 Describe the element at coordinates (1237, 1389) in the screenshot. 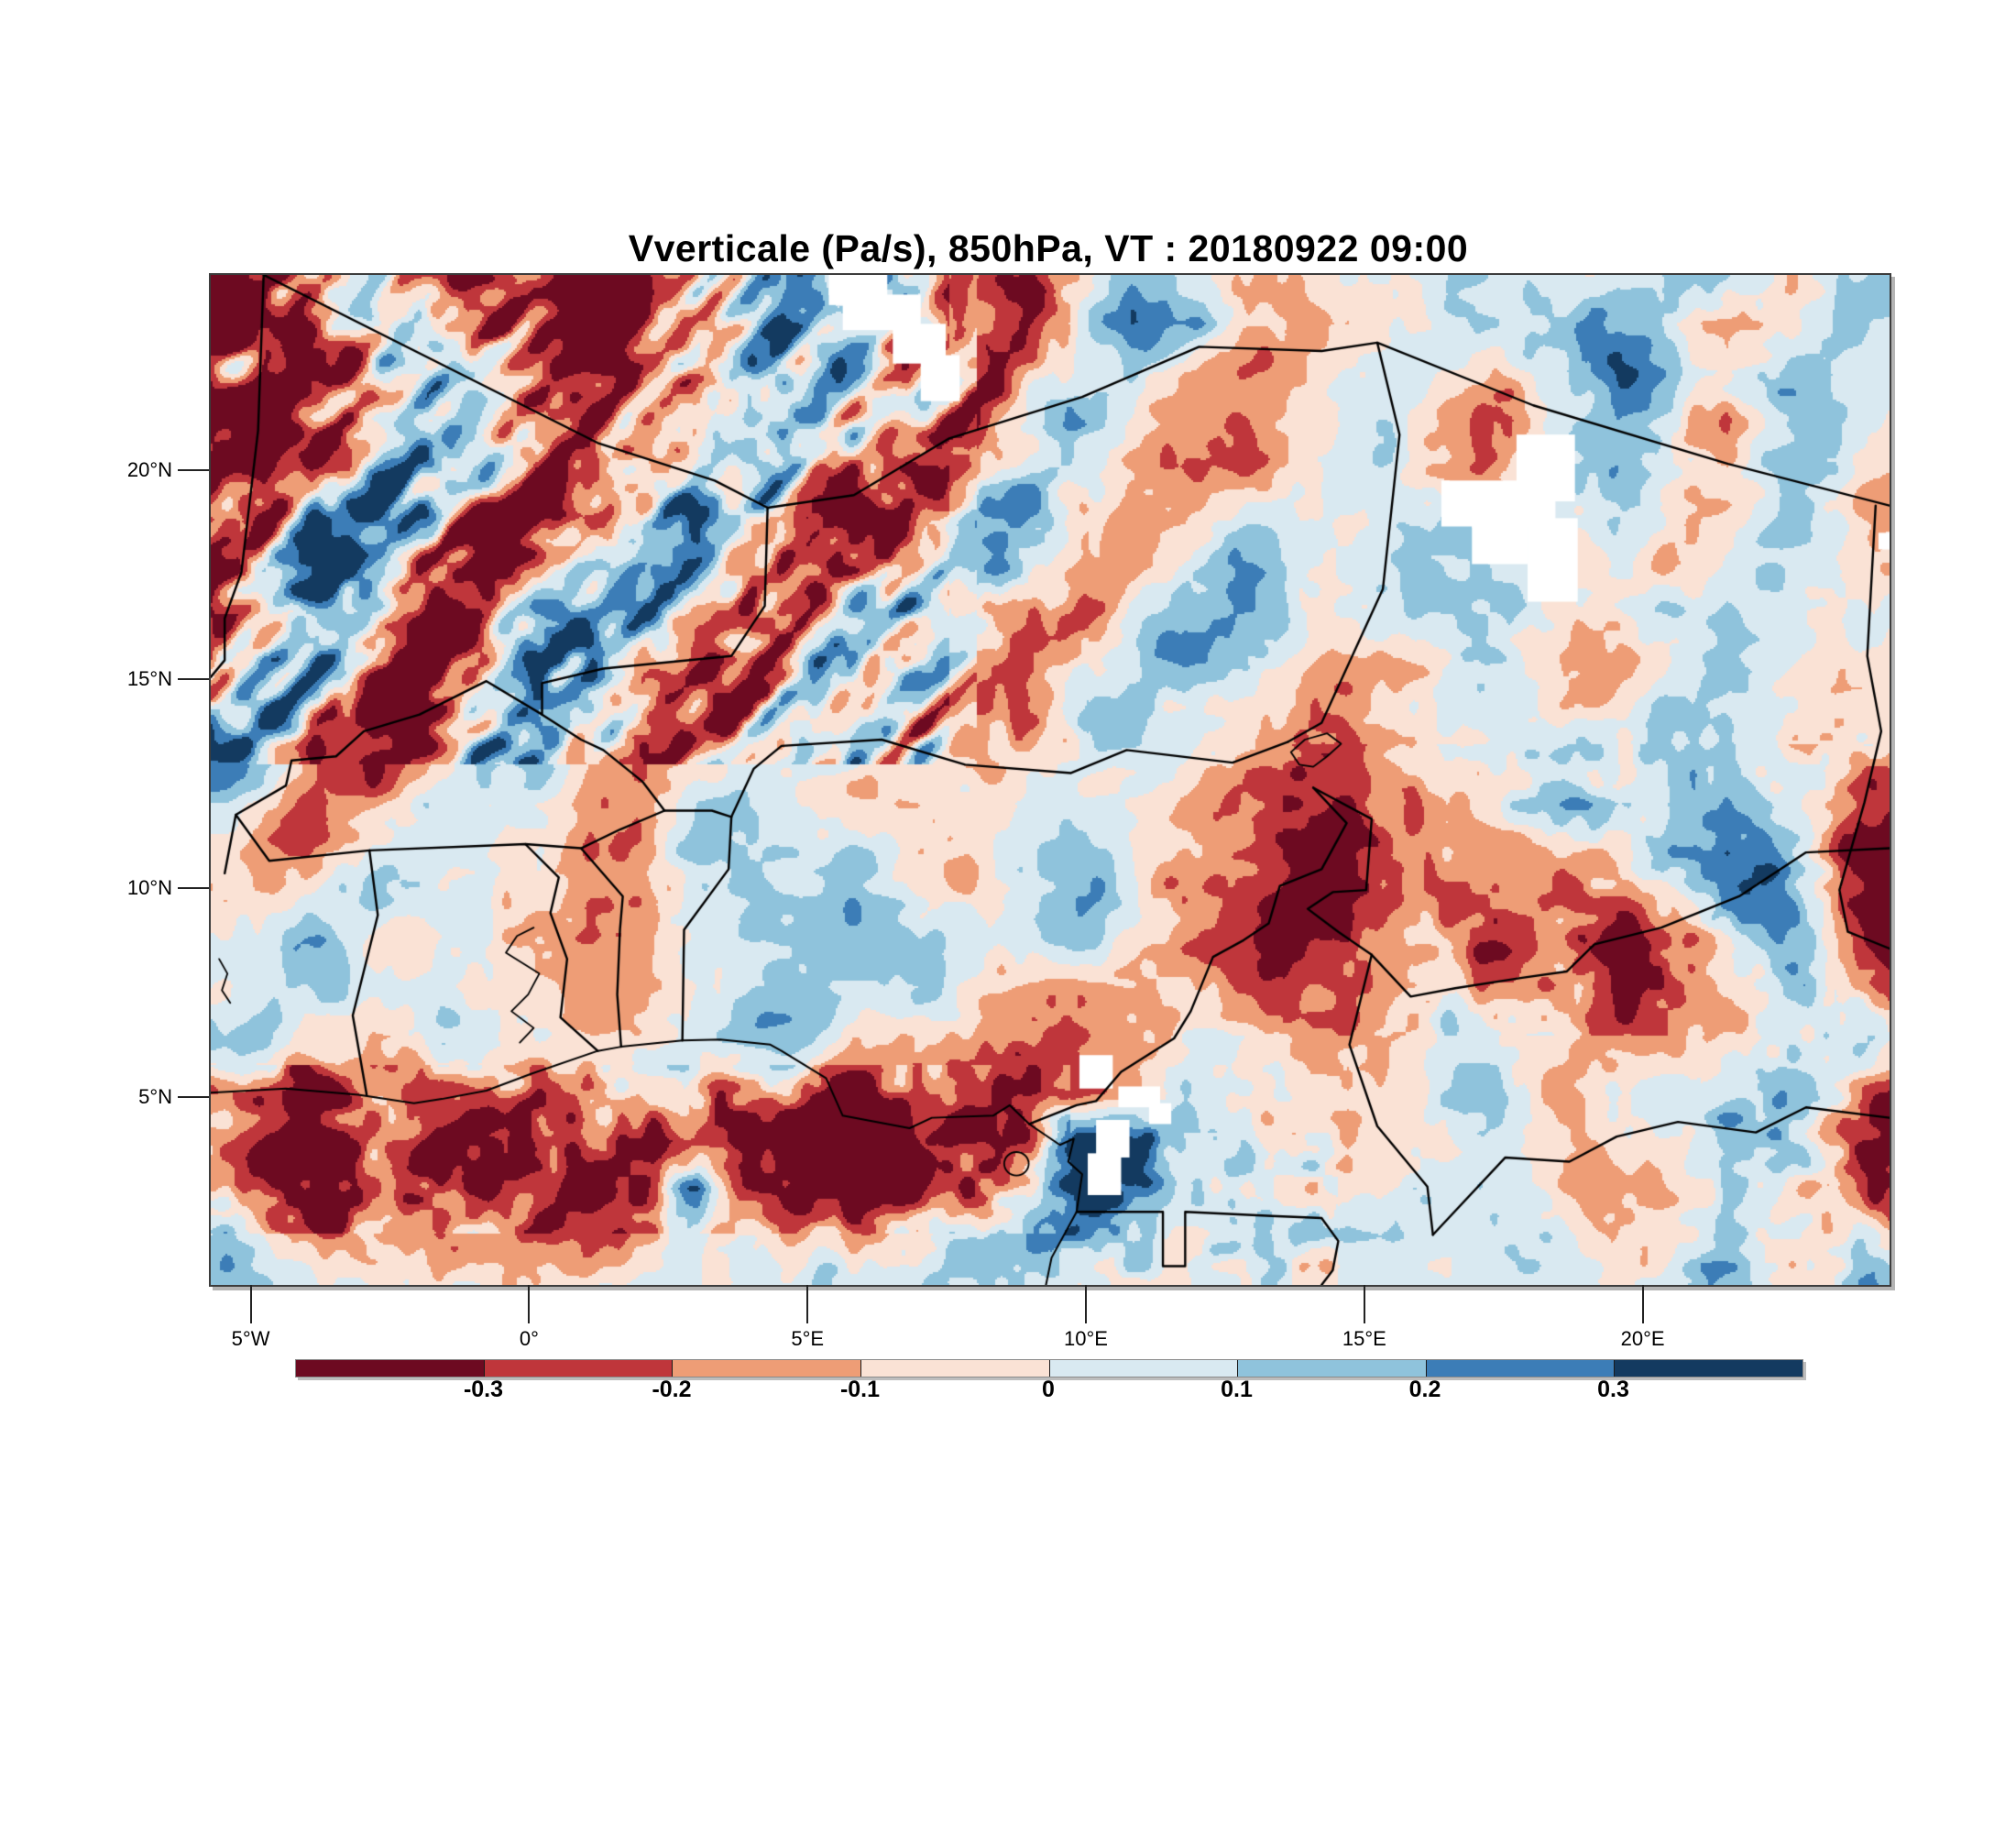

I see `colorbar-tick-label: 0.1` at that location.